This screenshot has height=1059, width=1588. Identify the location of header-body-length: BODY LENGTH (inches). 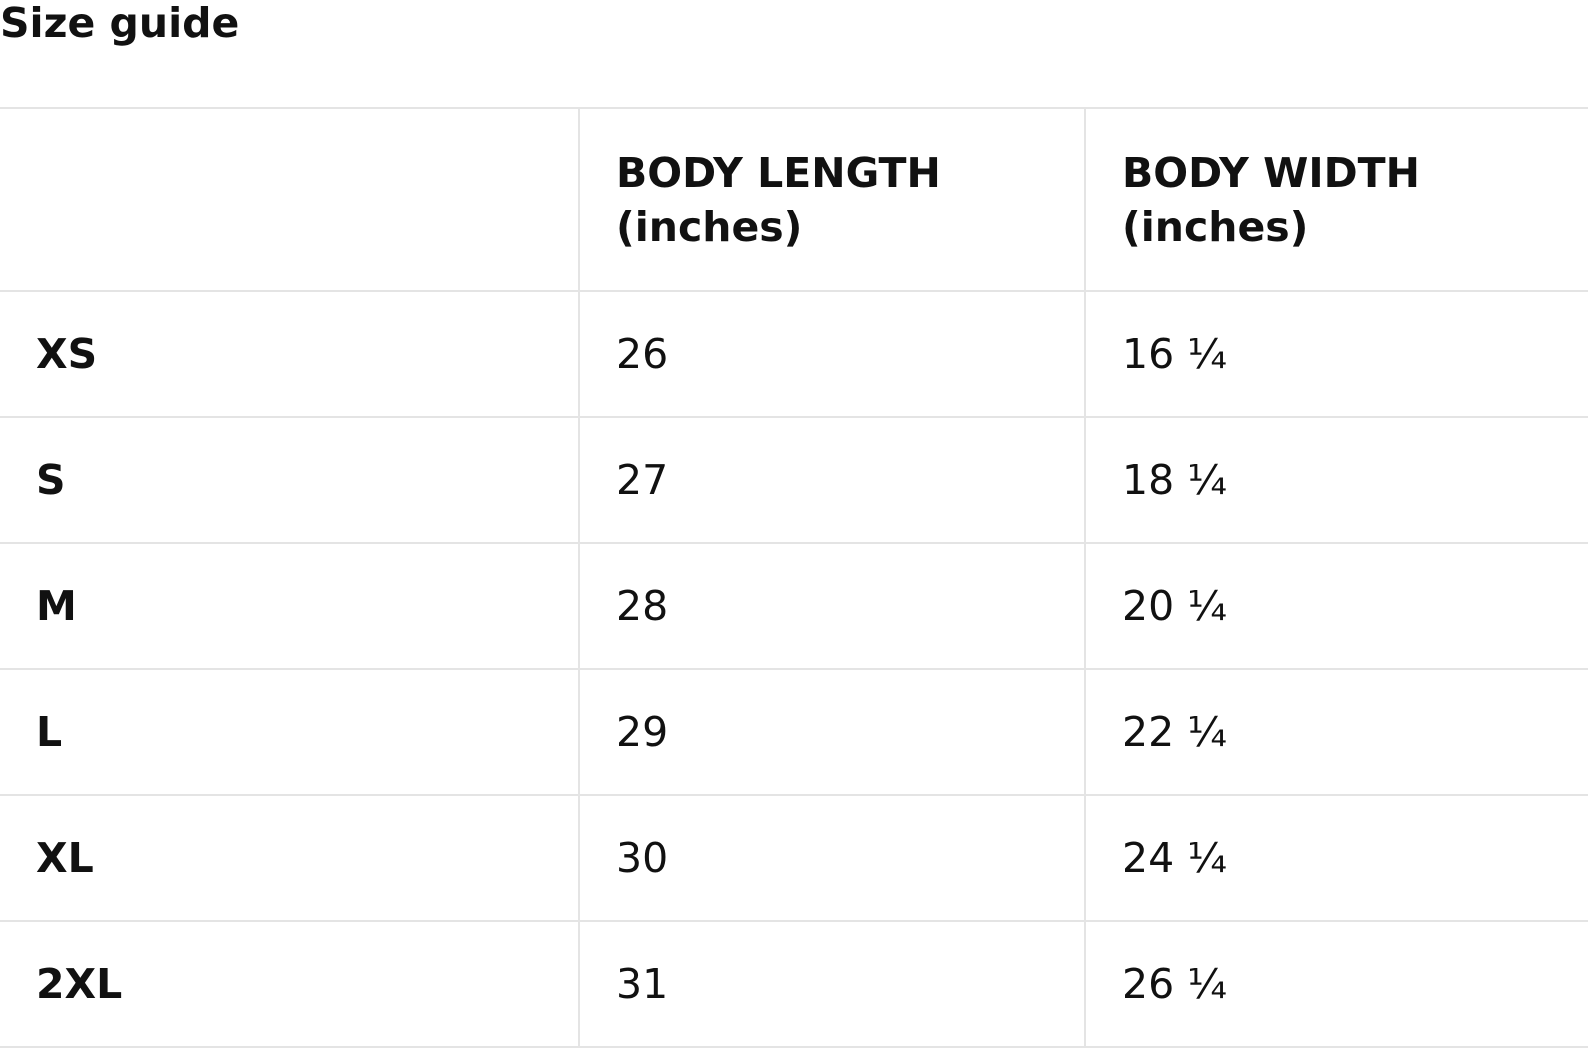
(832, 199).